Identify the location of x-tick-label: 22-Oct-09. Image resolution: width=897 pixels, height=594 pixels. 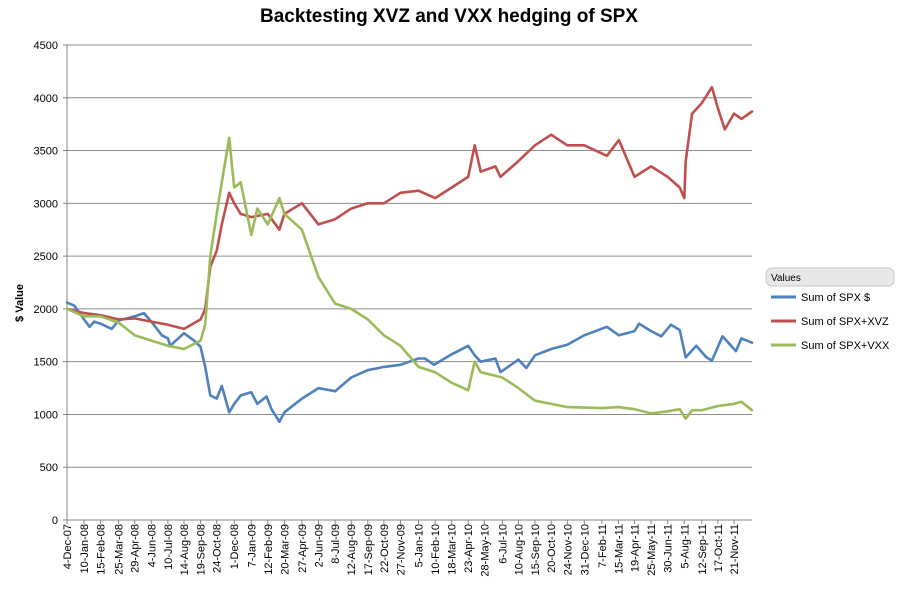
(385, 548).